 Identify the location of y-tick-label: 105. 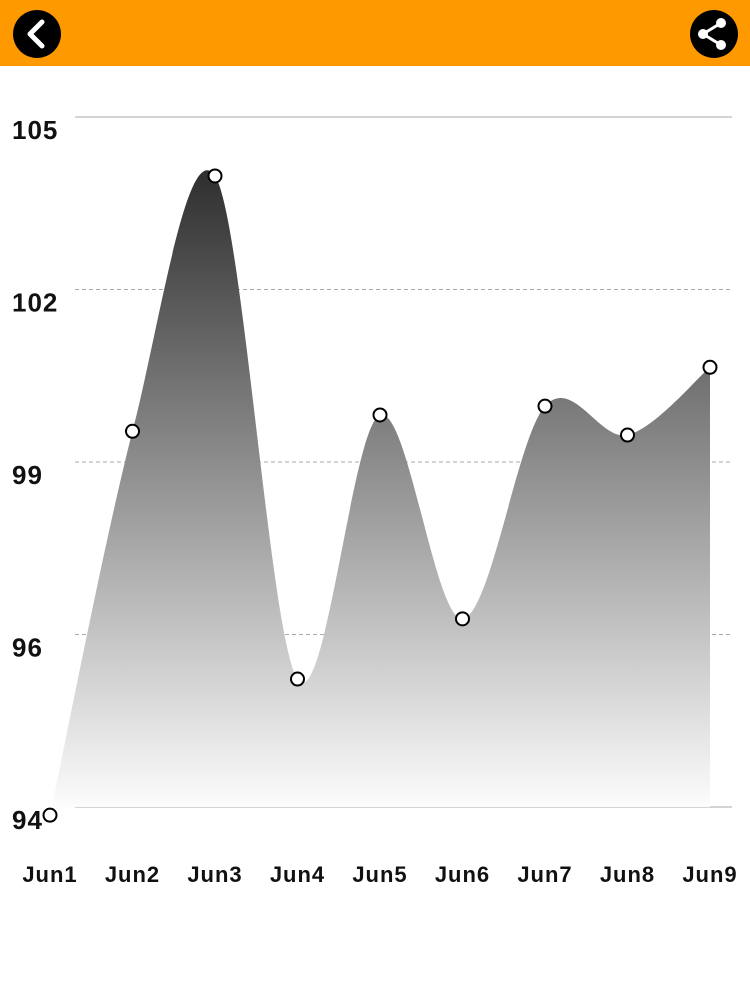
(35, 130).